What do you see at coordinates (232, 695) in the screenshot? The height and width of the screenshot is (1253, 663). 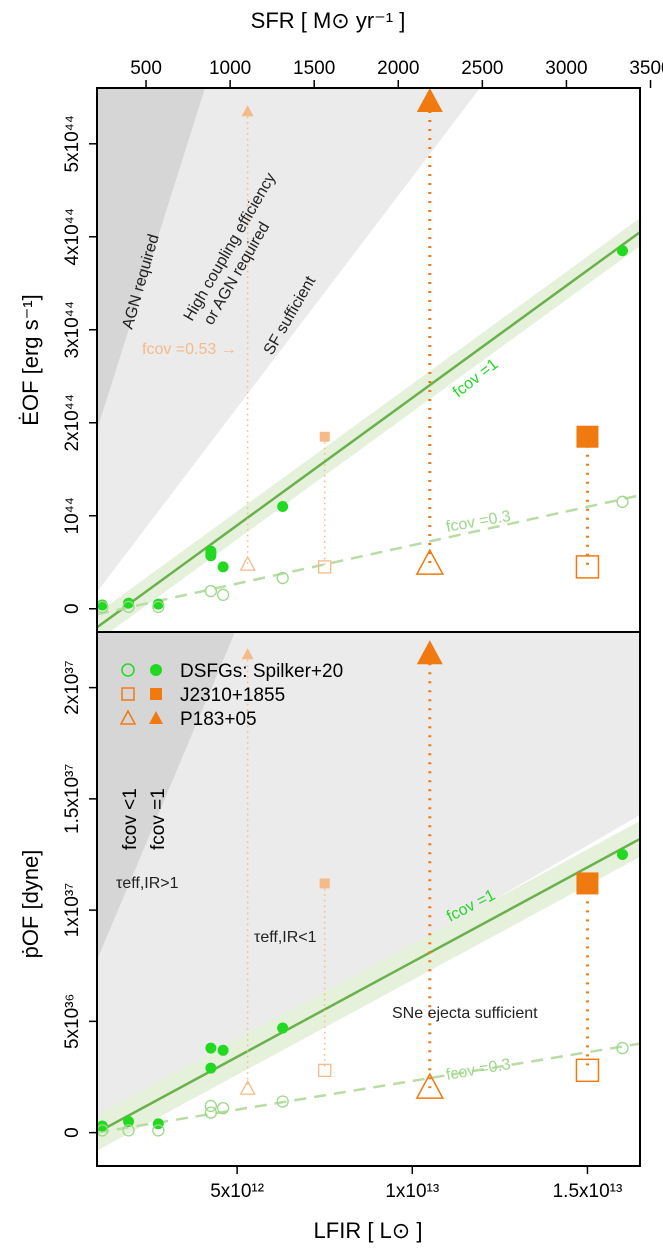 I see `legend-j2310: J2310+1855` at bounding box center [232, 695].